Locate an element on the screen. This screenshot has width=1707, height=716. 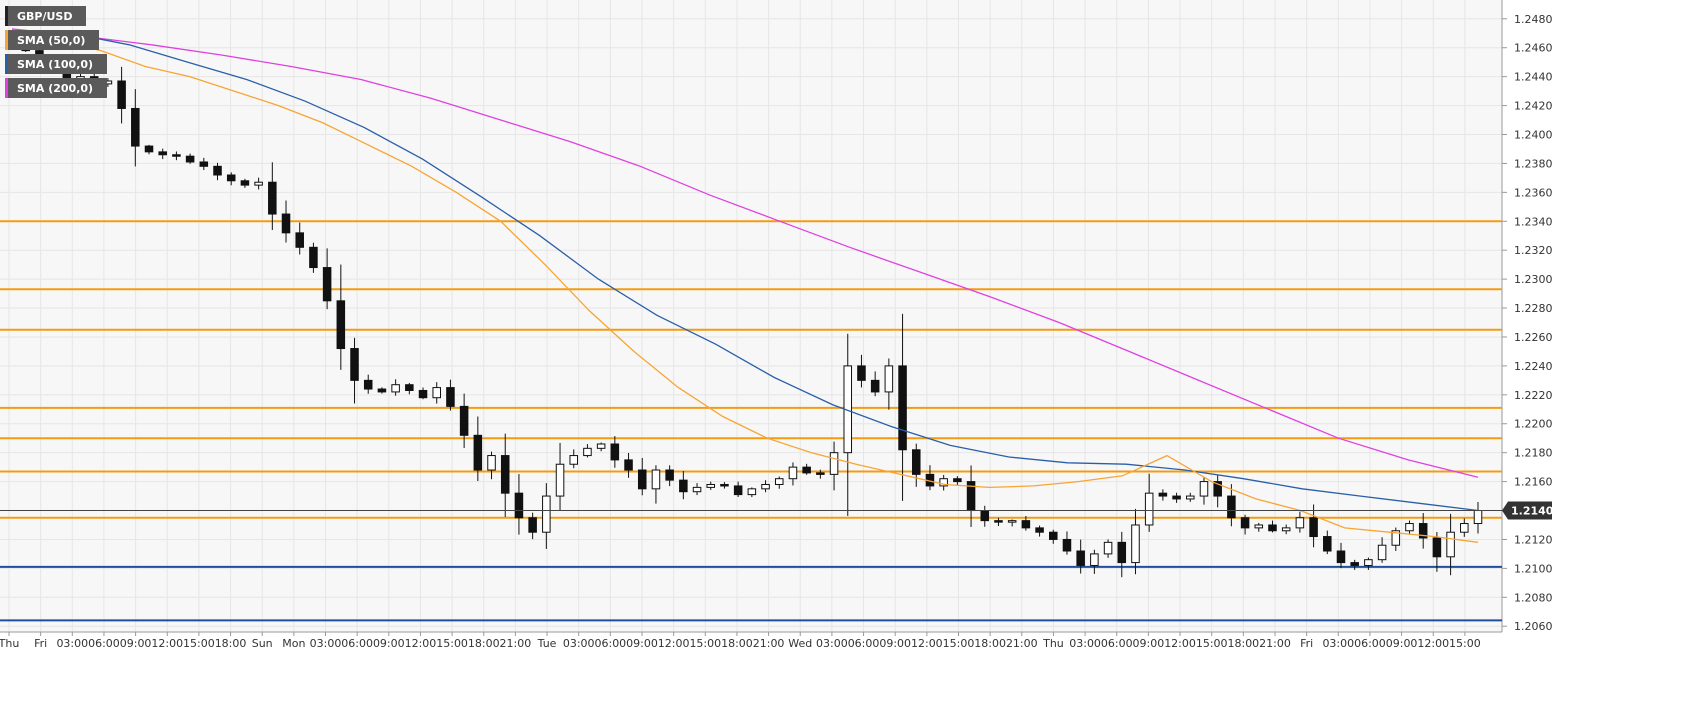
legend-item-sma200: SMA (200,0) is located at coordinates (56, 88).